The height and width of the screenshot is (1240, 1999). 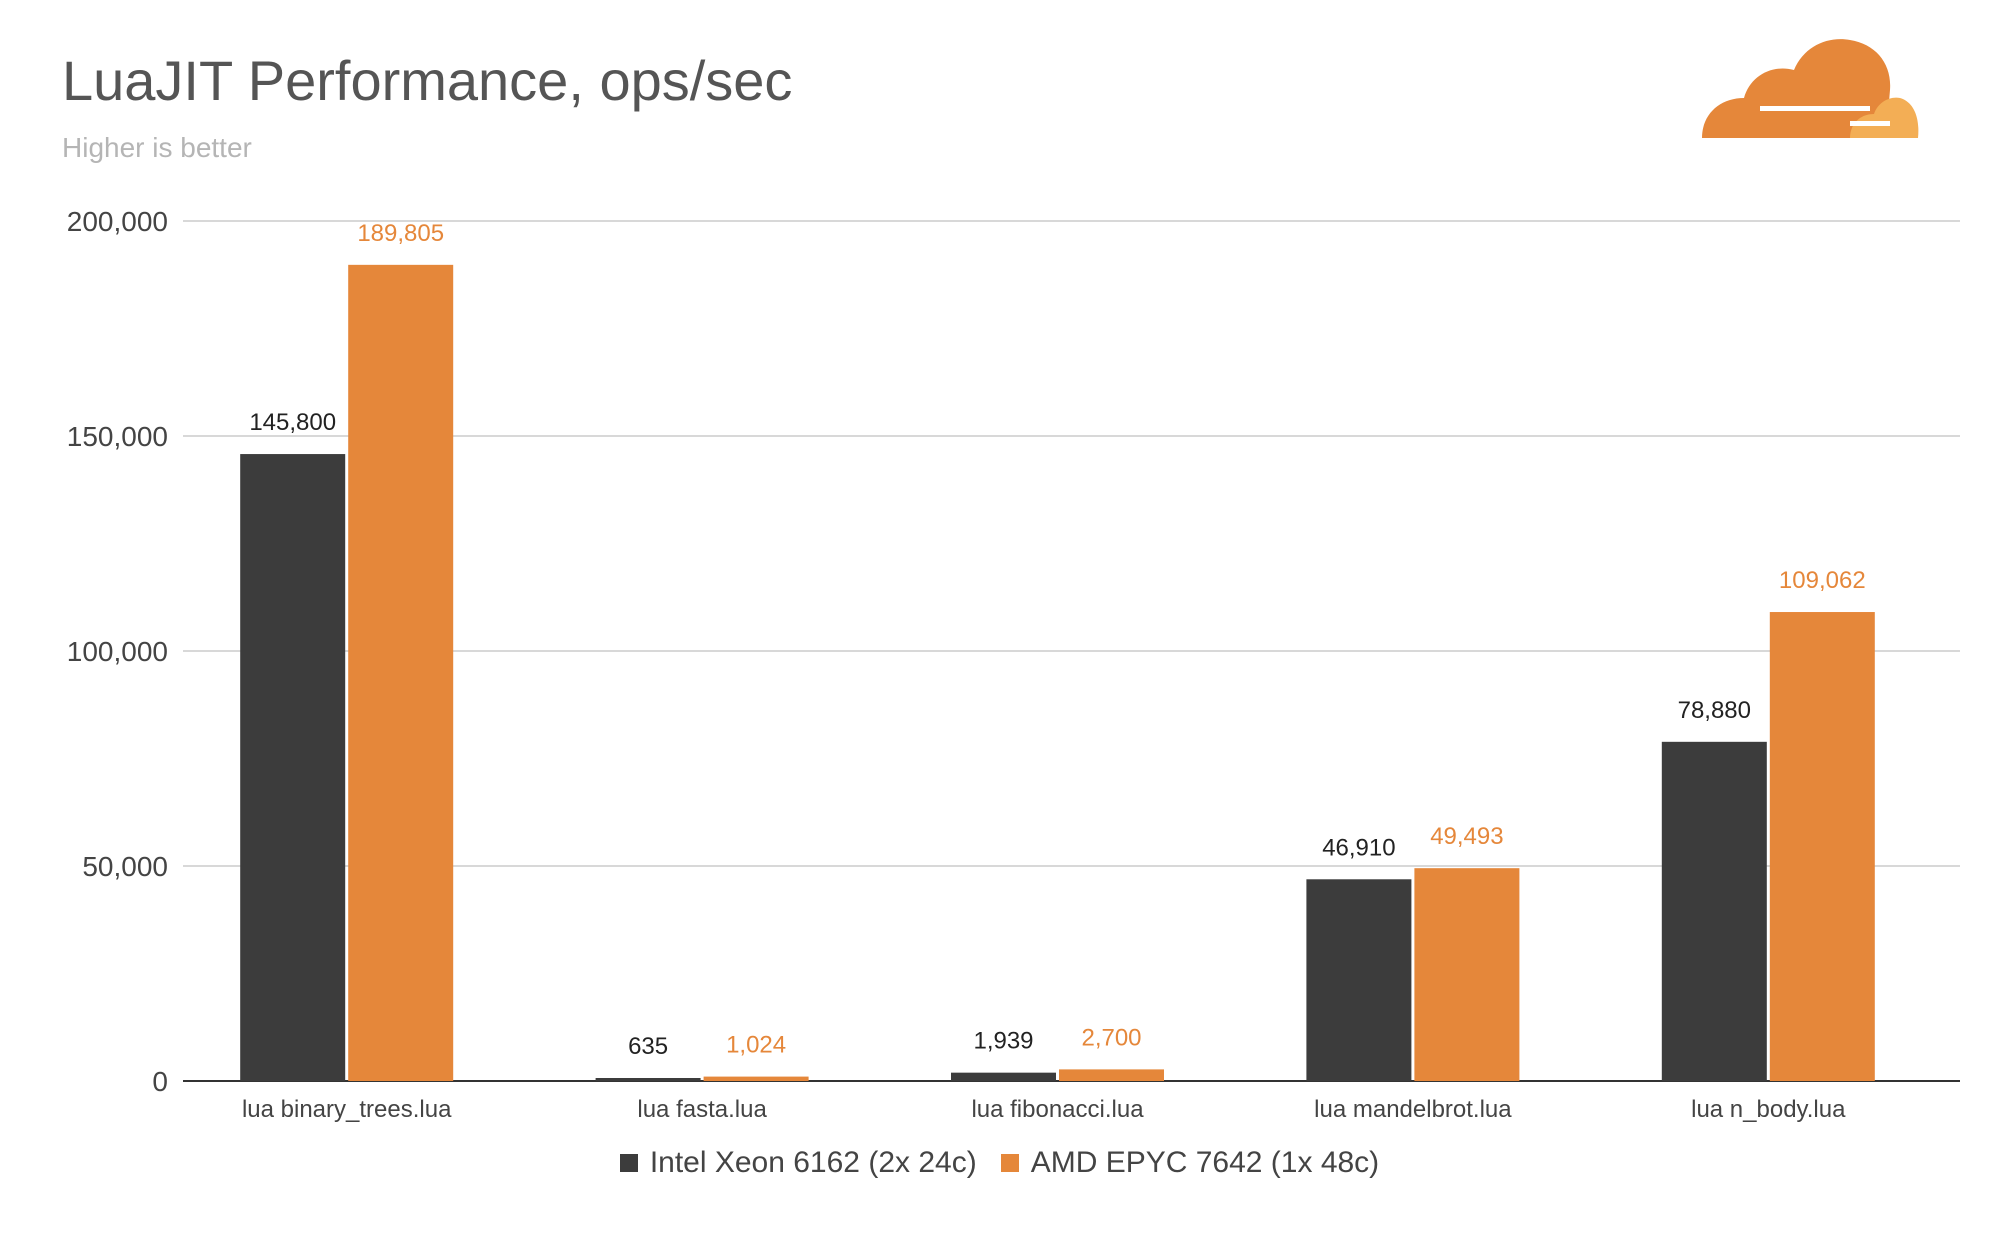 I want to click on legend-label-amd: AMD EPYC 7642 (1x 48c), so click(x=1205, y=1162).